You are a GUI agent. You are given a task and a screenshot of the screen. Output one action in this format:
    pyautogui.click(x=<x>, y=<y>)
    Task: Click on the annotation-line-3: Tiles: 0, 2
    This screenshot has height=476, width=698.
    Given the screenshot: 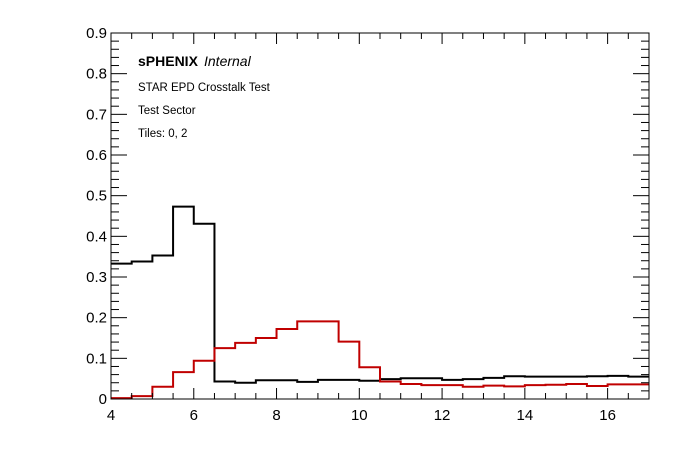 What is the action you would take?
    pyautogui.click(x=162, y=134)
    